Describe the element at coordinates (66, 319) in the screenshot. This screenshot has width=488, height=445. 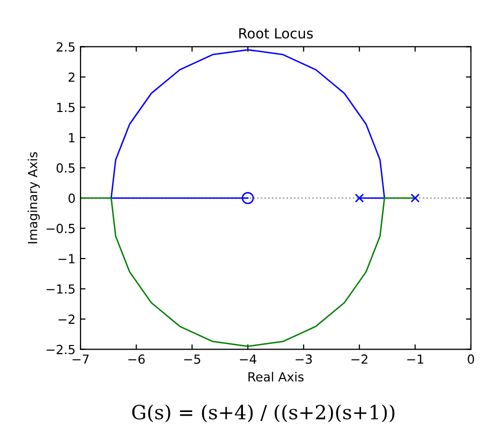
I see `y-tick-label: −2` at that location.